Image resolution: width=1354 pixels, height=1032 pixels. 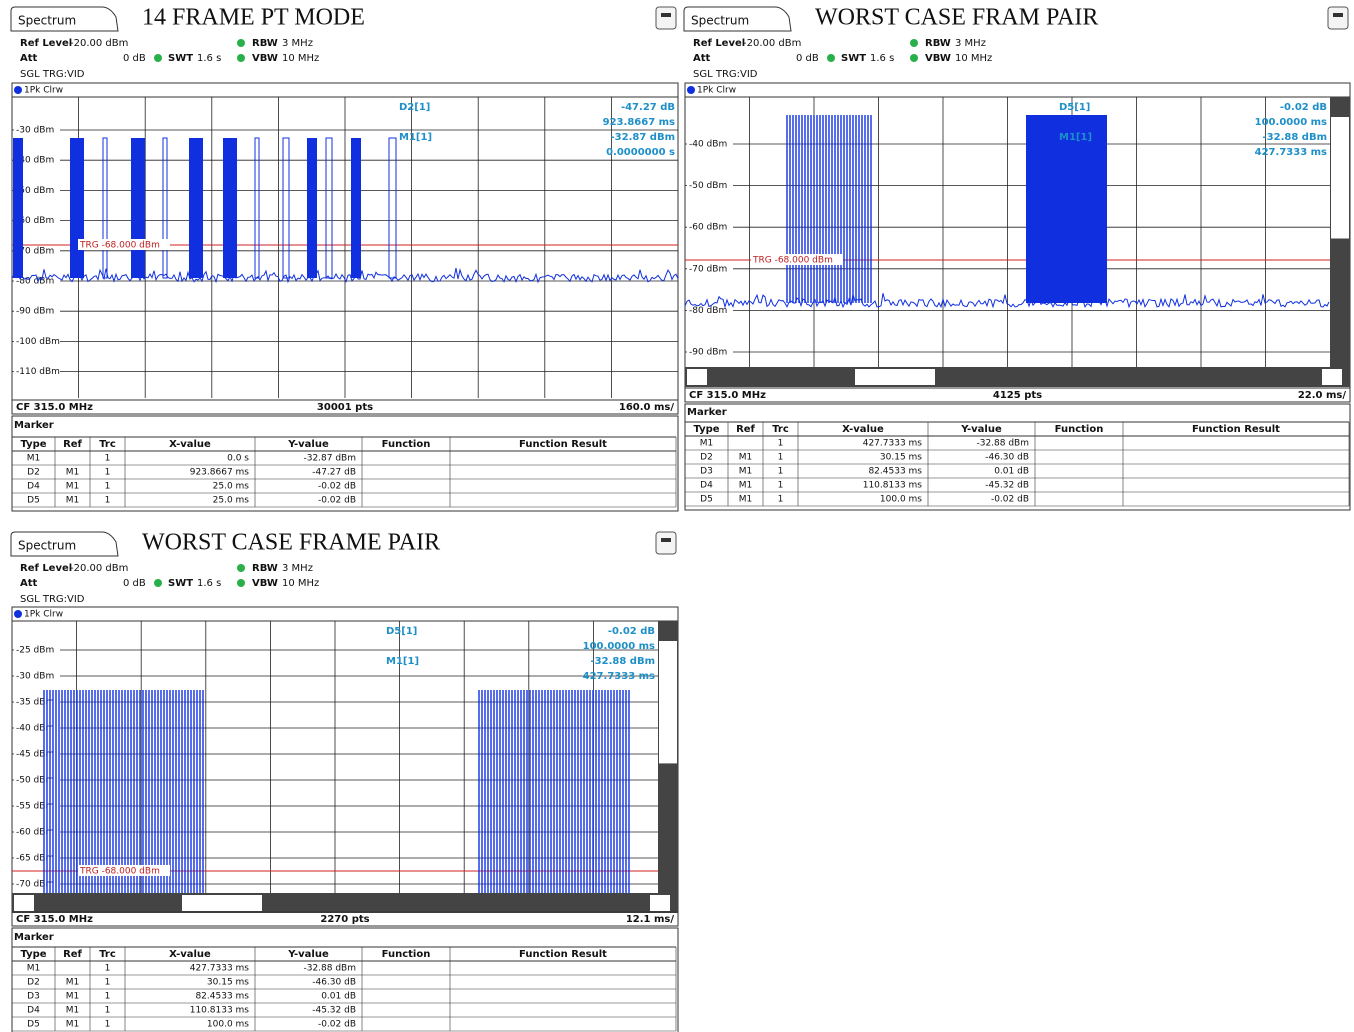 I want to click on table-cell: -32.87 dBm, so click(x=329, y=459).